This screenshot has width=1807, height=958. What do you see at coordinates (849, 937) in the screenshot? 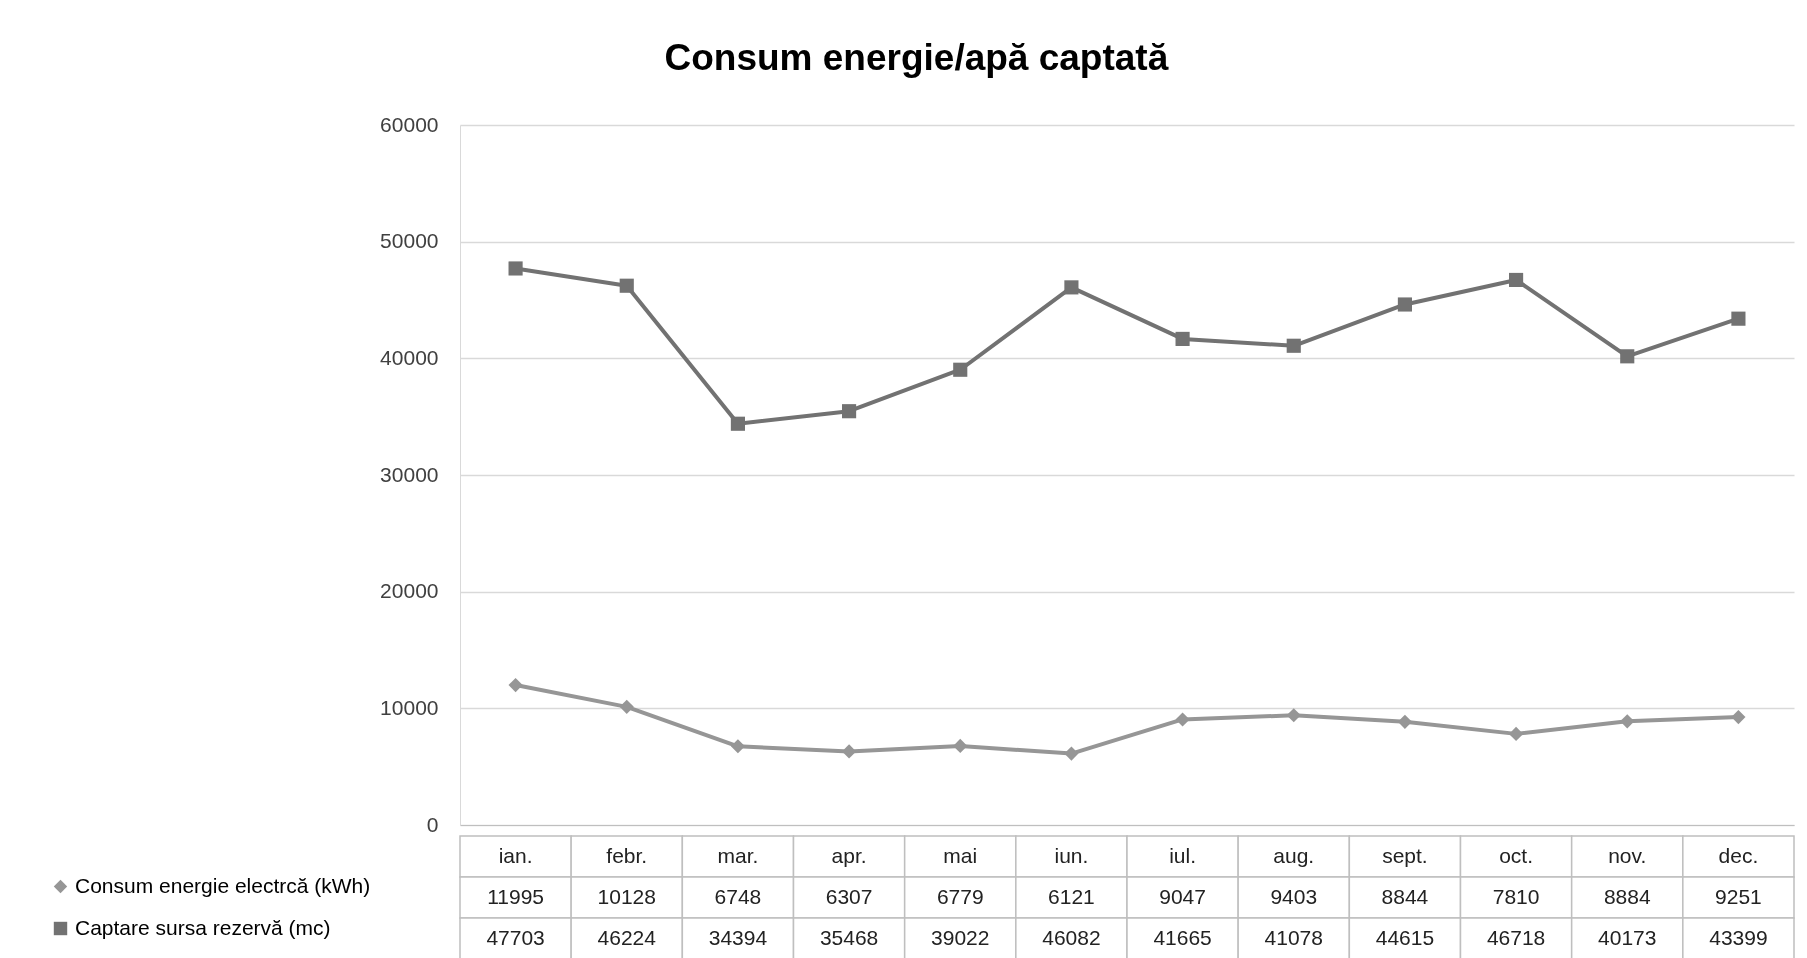
I see `data-label: 35468` at bounding box center [849, 937].